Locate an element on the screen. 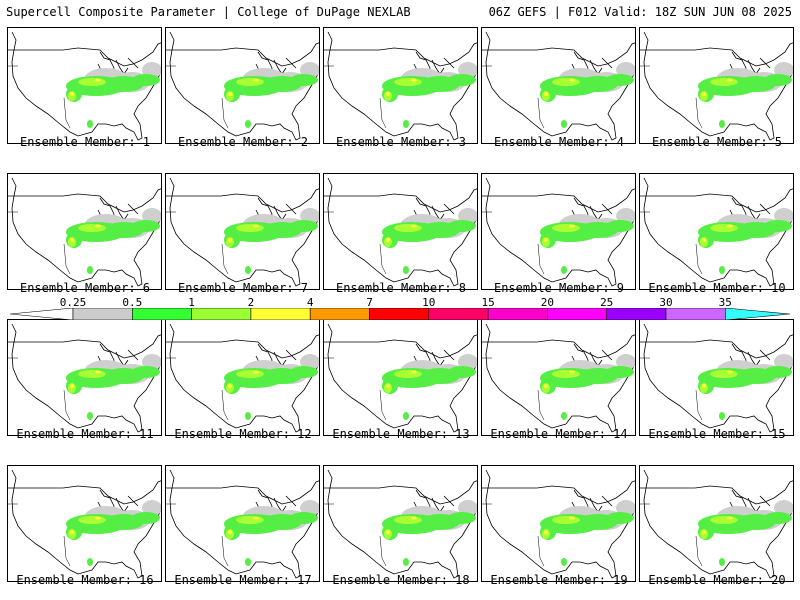  ensemble-member-label: Ensemble Member: 8 is located at coordinates (401, 288).